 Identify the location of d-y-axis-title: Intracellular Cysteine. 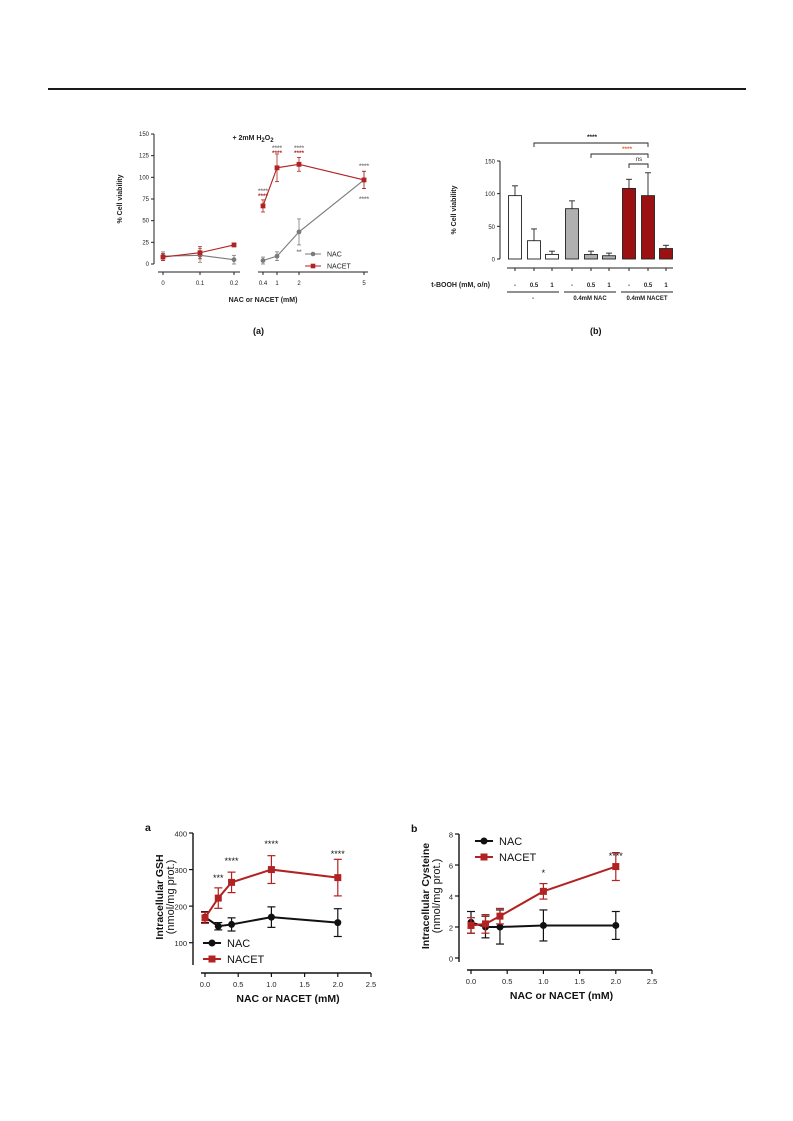
(426, 896).